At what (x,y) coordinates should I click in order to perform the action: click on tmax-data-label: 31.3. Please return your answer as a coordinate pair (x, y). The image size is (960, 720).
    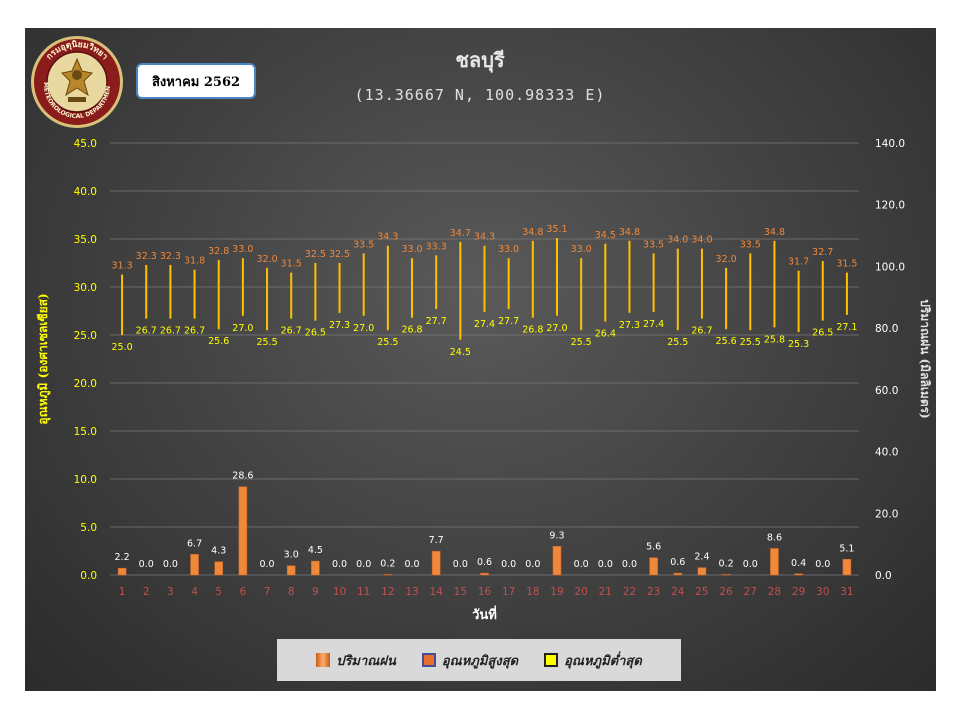
    Looking at the image, I should click on (122, 266).